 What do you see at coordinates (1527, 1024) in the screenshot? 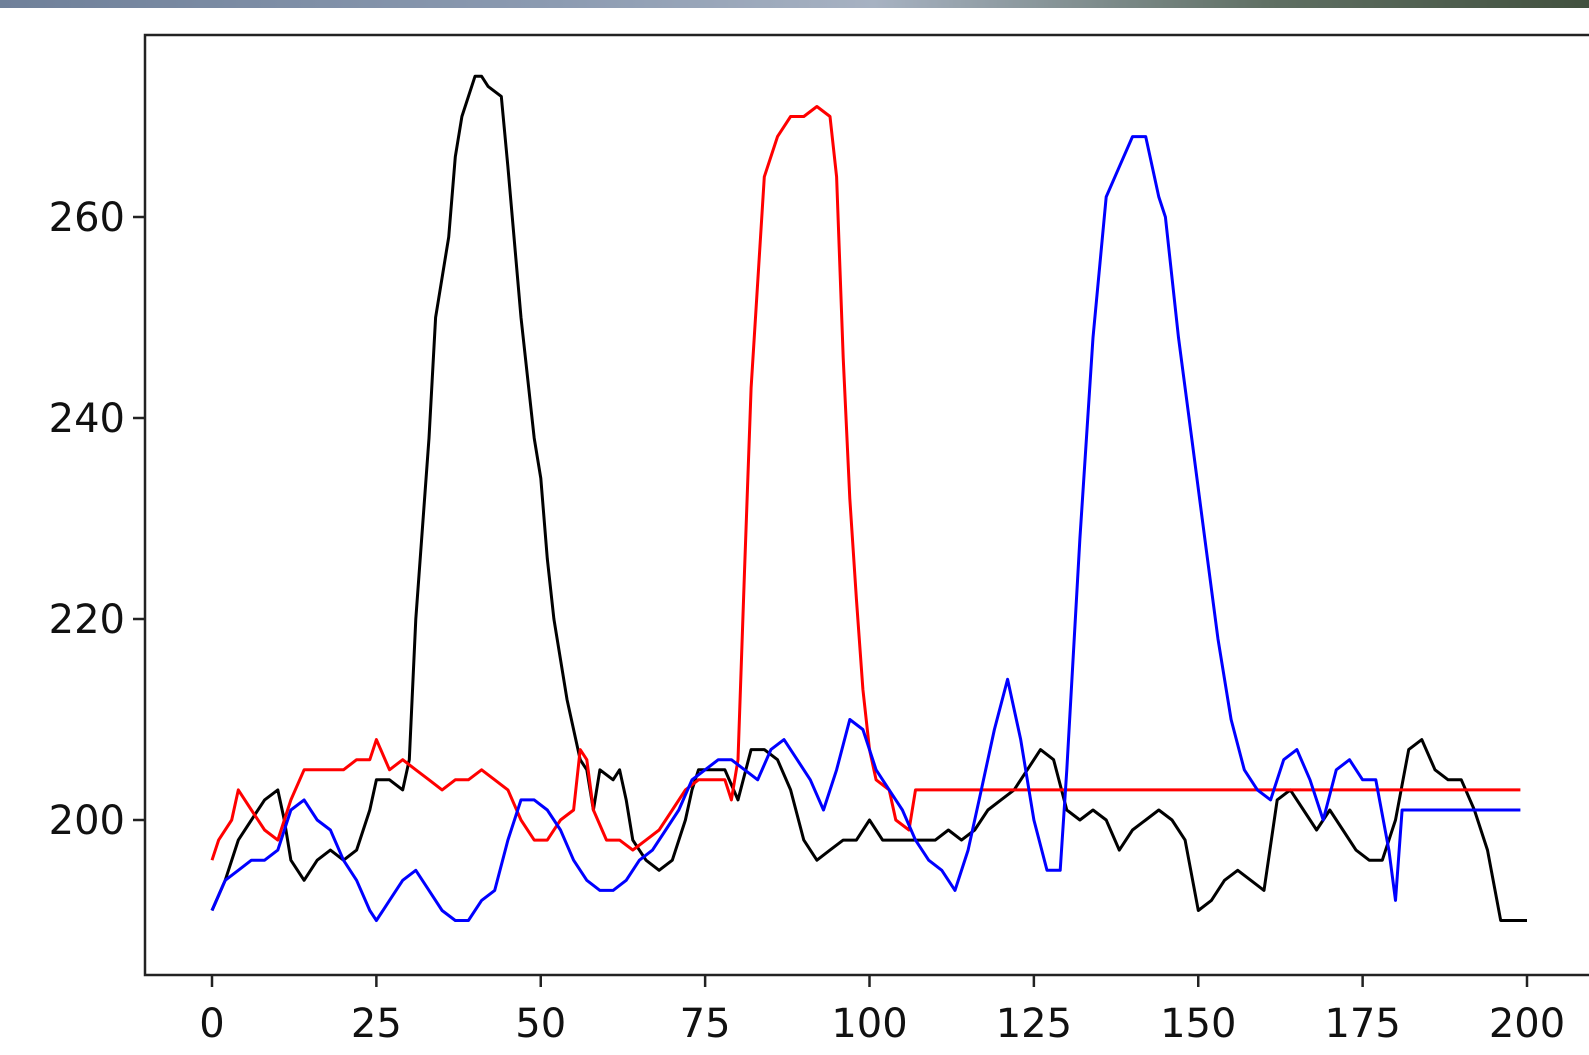
I see `x-tick-label: 200` at bounding box center [1527, 1024].